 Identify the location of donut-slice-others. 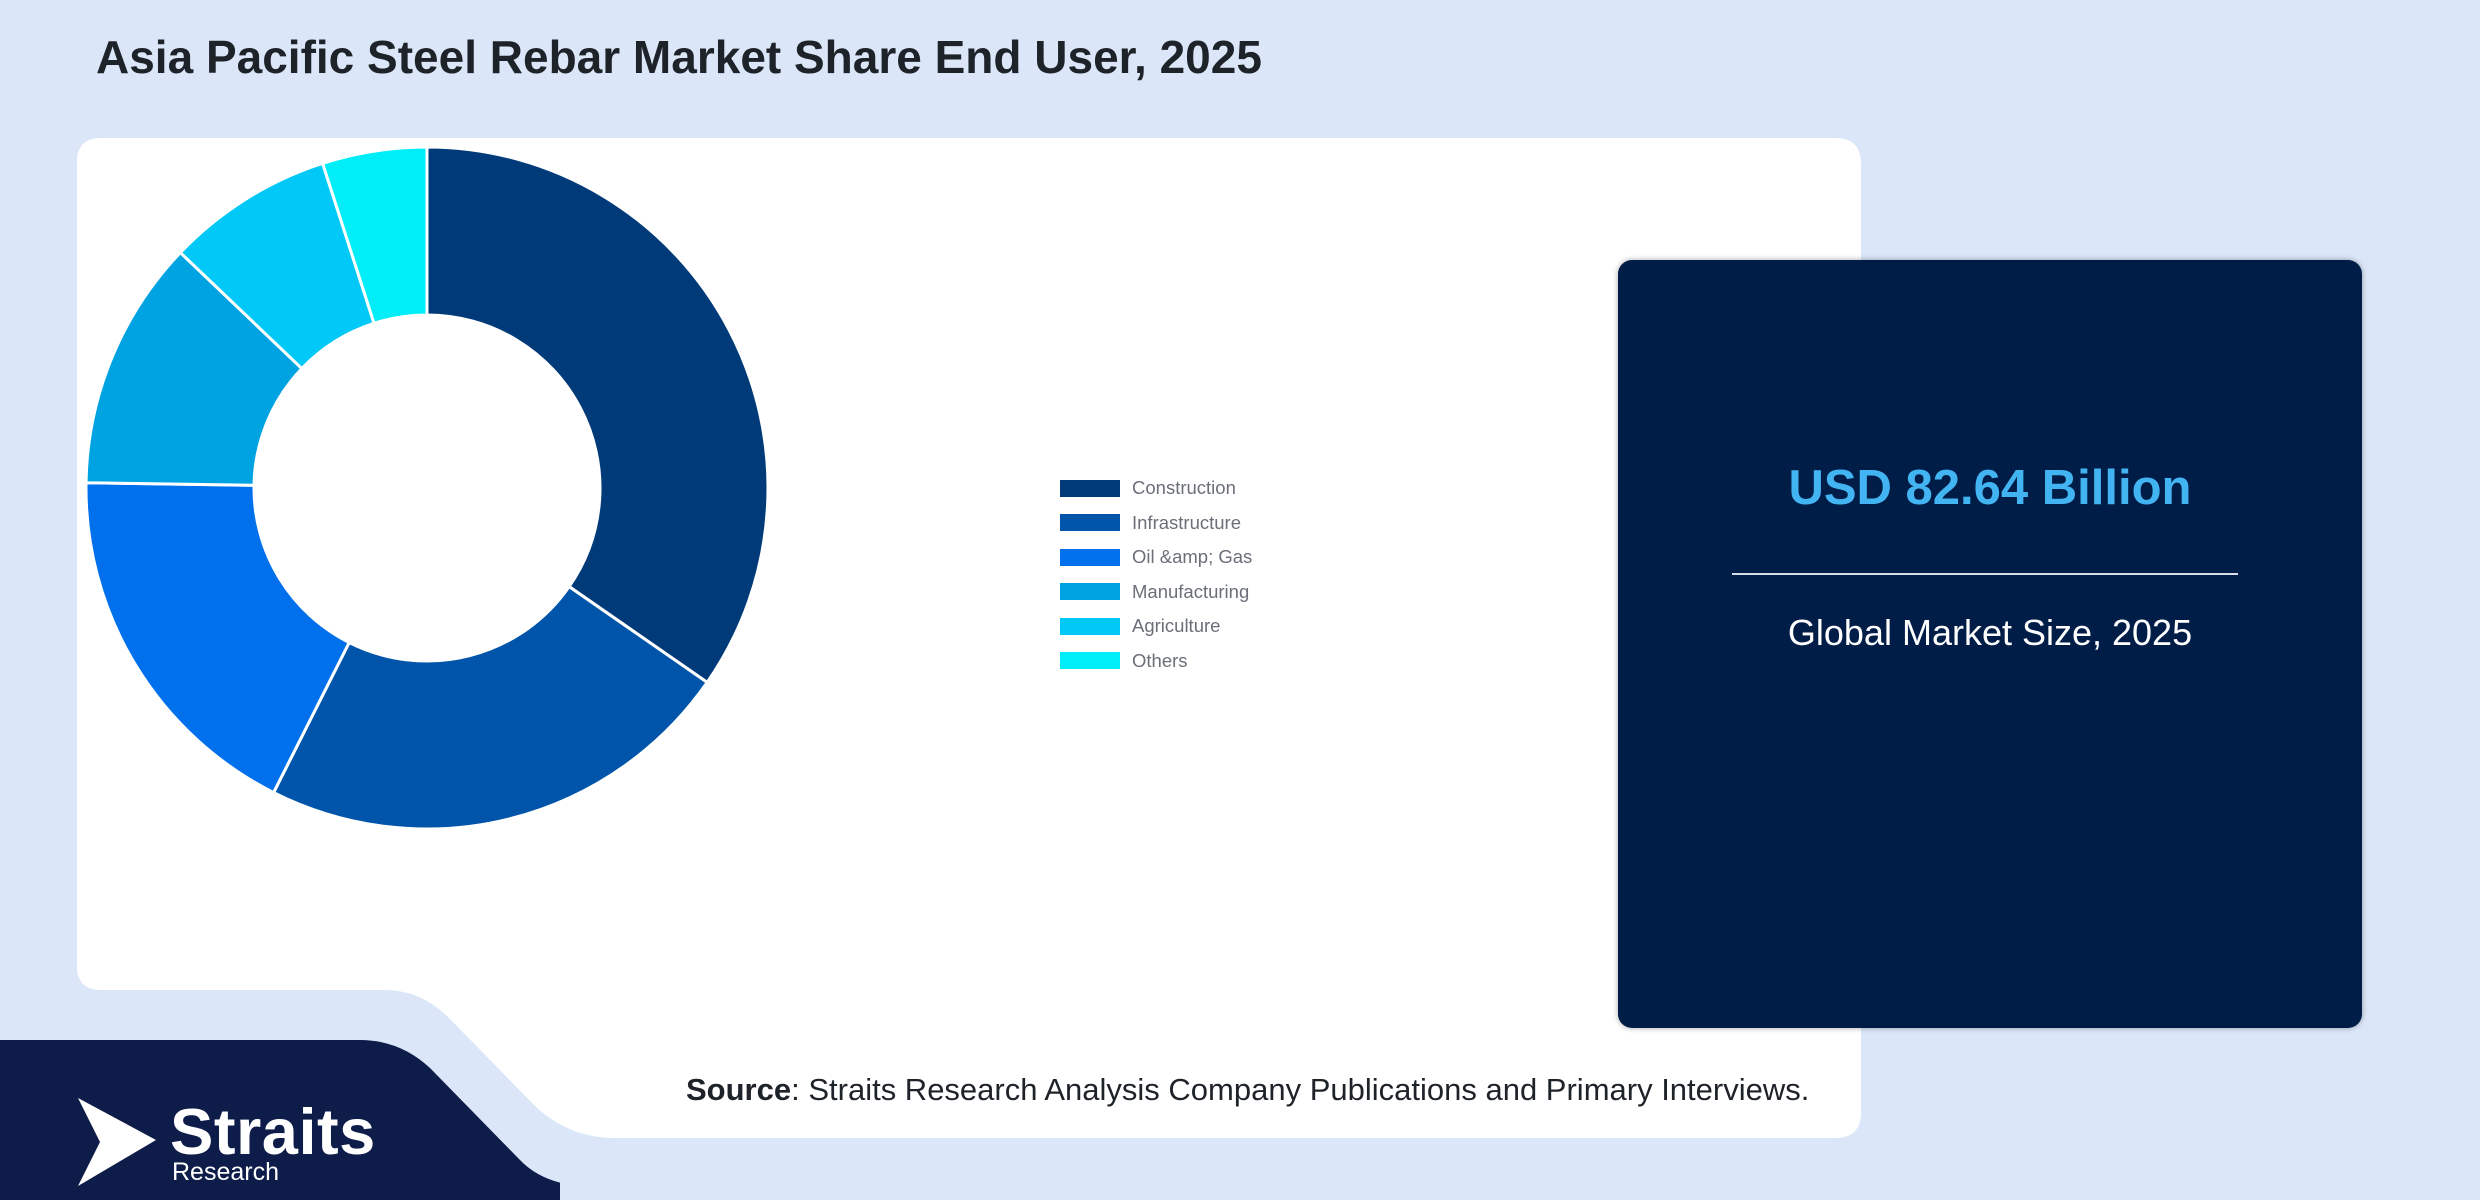
(374, 235).